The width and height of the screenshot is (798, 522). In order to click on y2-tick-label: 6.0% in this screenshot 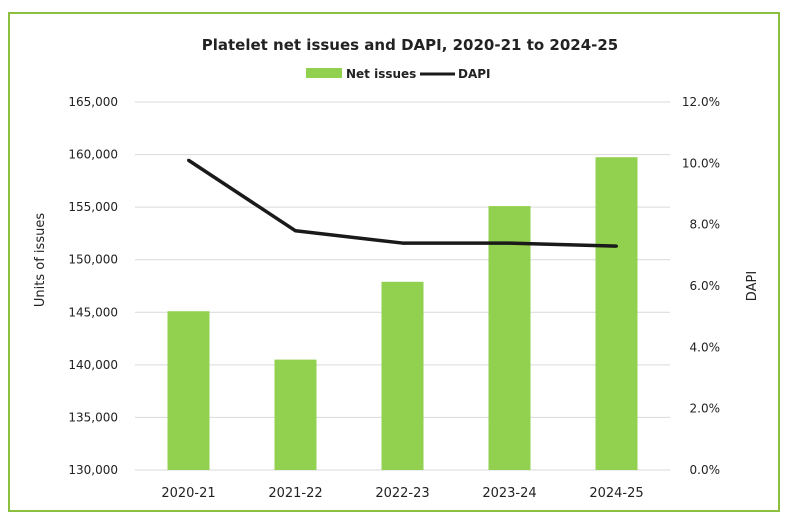, I will do `click(705, 286)`.